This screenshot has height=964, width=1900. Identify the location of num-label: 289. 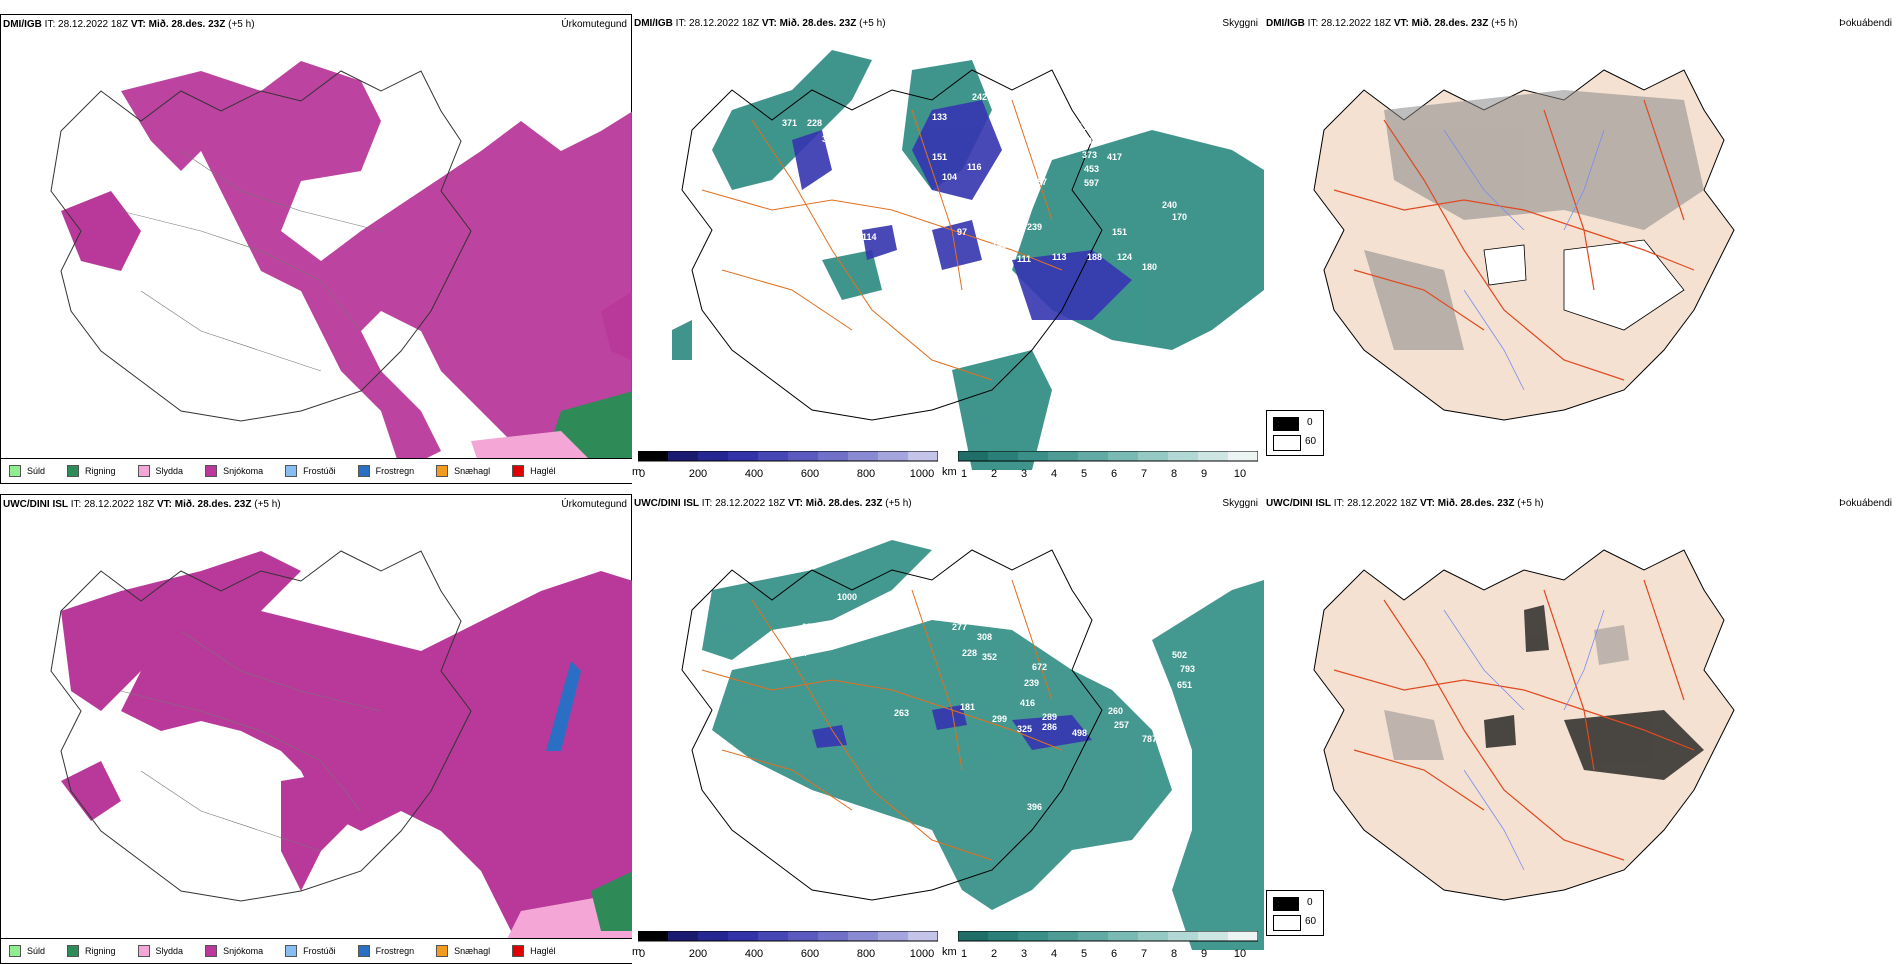
(1049, 717).